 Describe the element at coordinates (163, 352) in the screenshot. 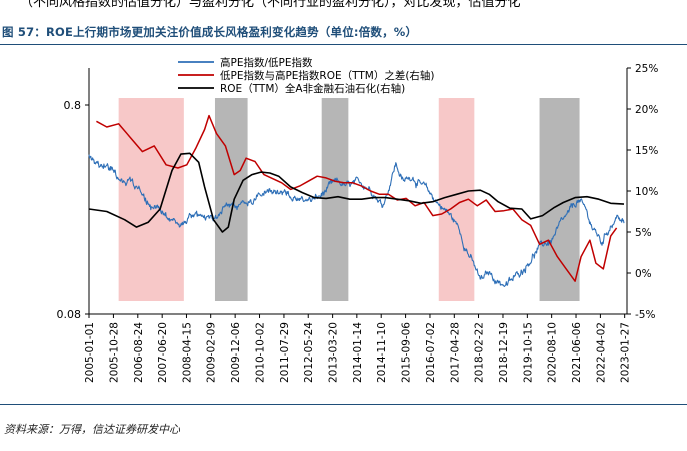

I see `x-tick-label-3: 2007-06-20` at that location.